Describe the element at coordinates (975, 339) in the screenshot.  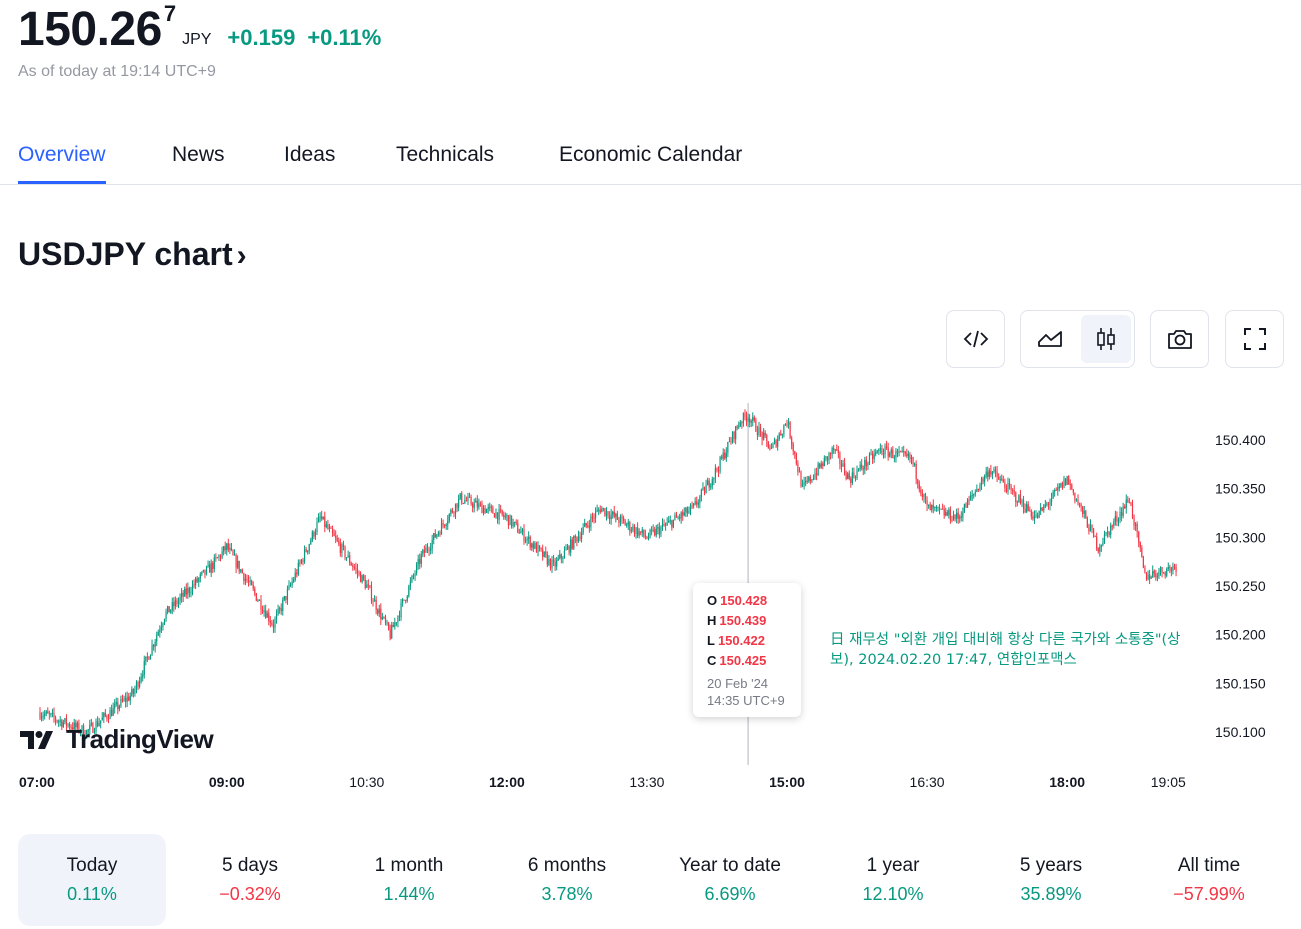
I see `embed-button` at that location.